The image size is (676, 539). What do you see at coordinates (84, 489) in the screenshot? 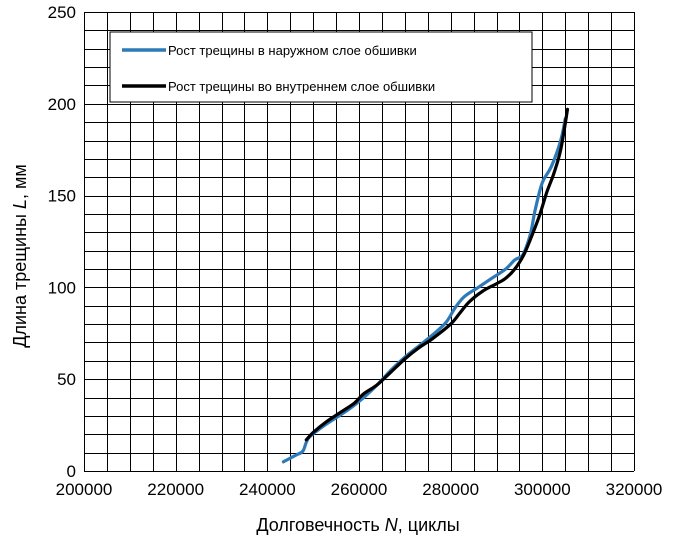
I see `x-tick-label: 200000` at bounding box center [84, 489].